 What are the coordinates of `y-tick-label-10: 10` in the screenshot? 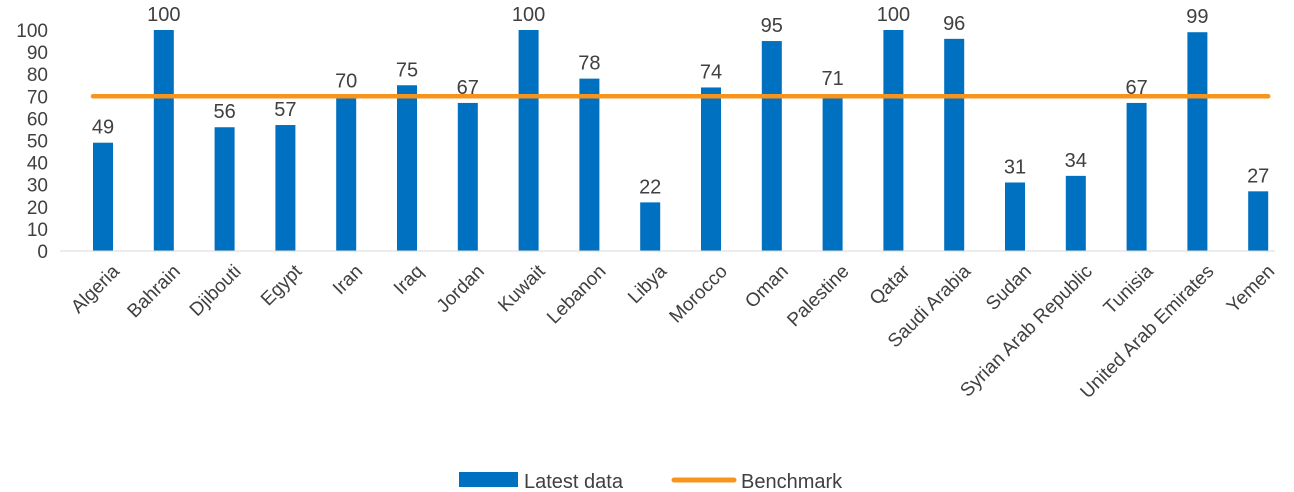 It's located at (37, 230).